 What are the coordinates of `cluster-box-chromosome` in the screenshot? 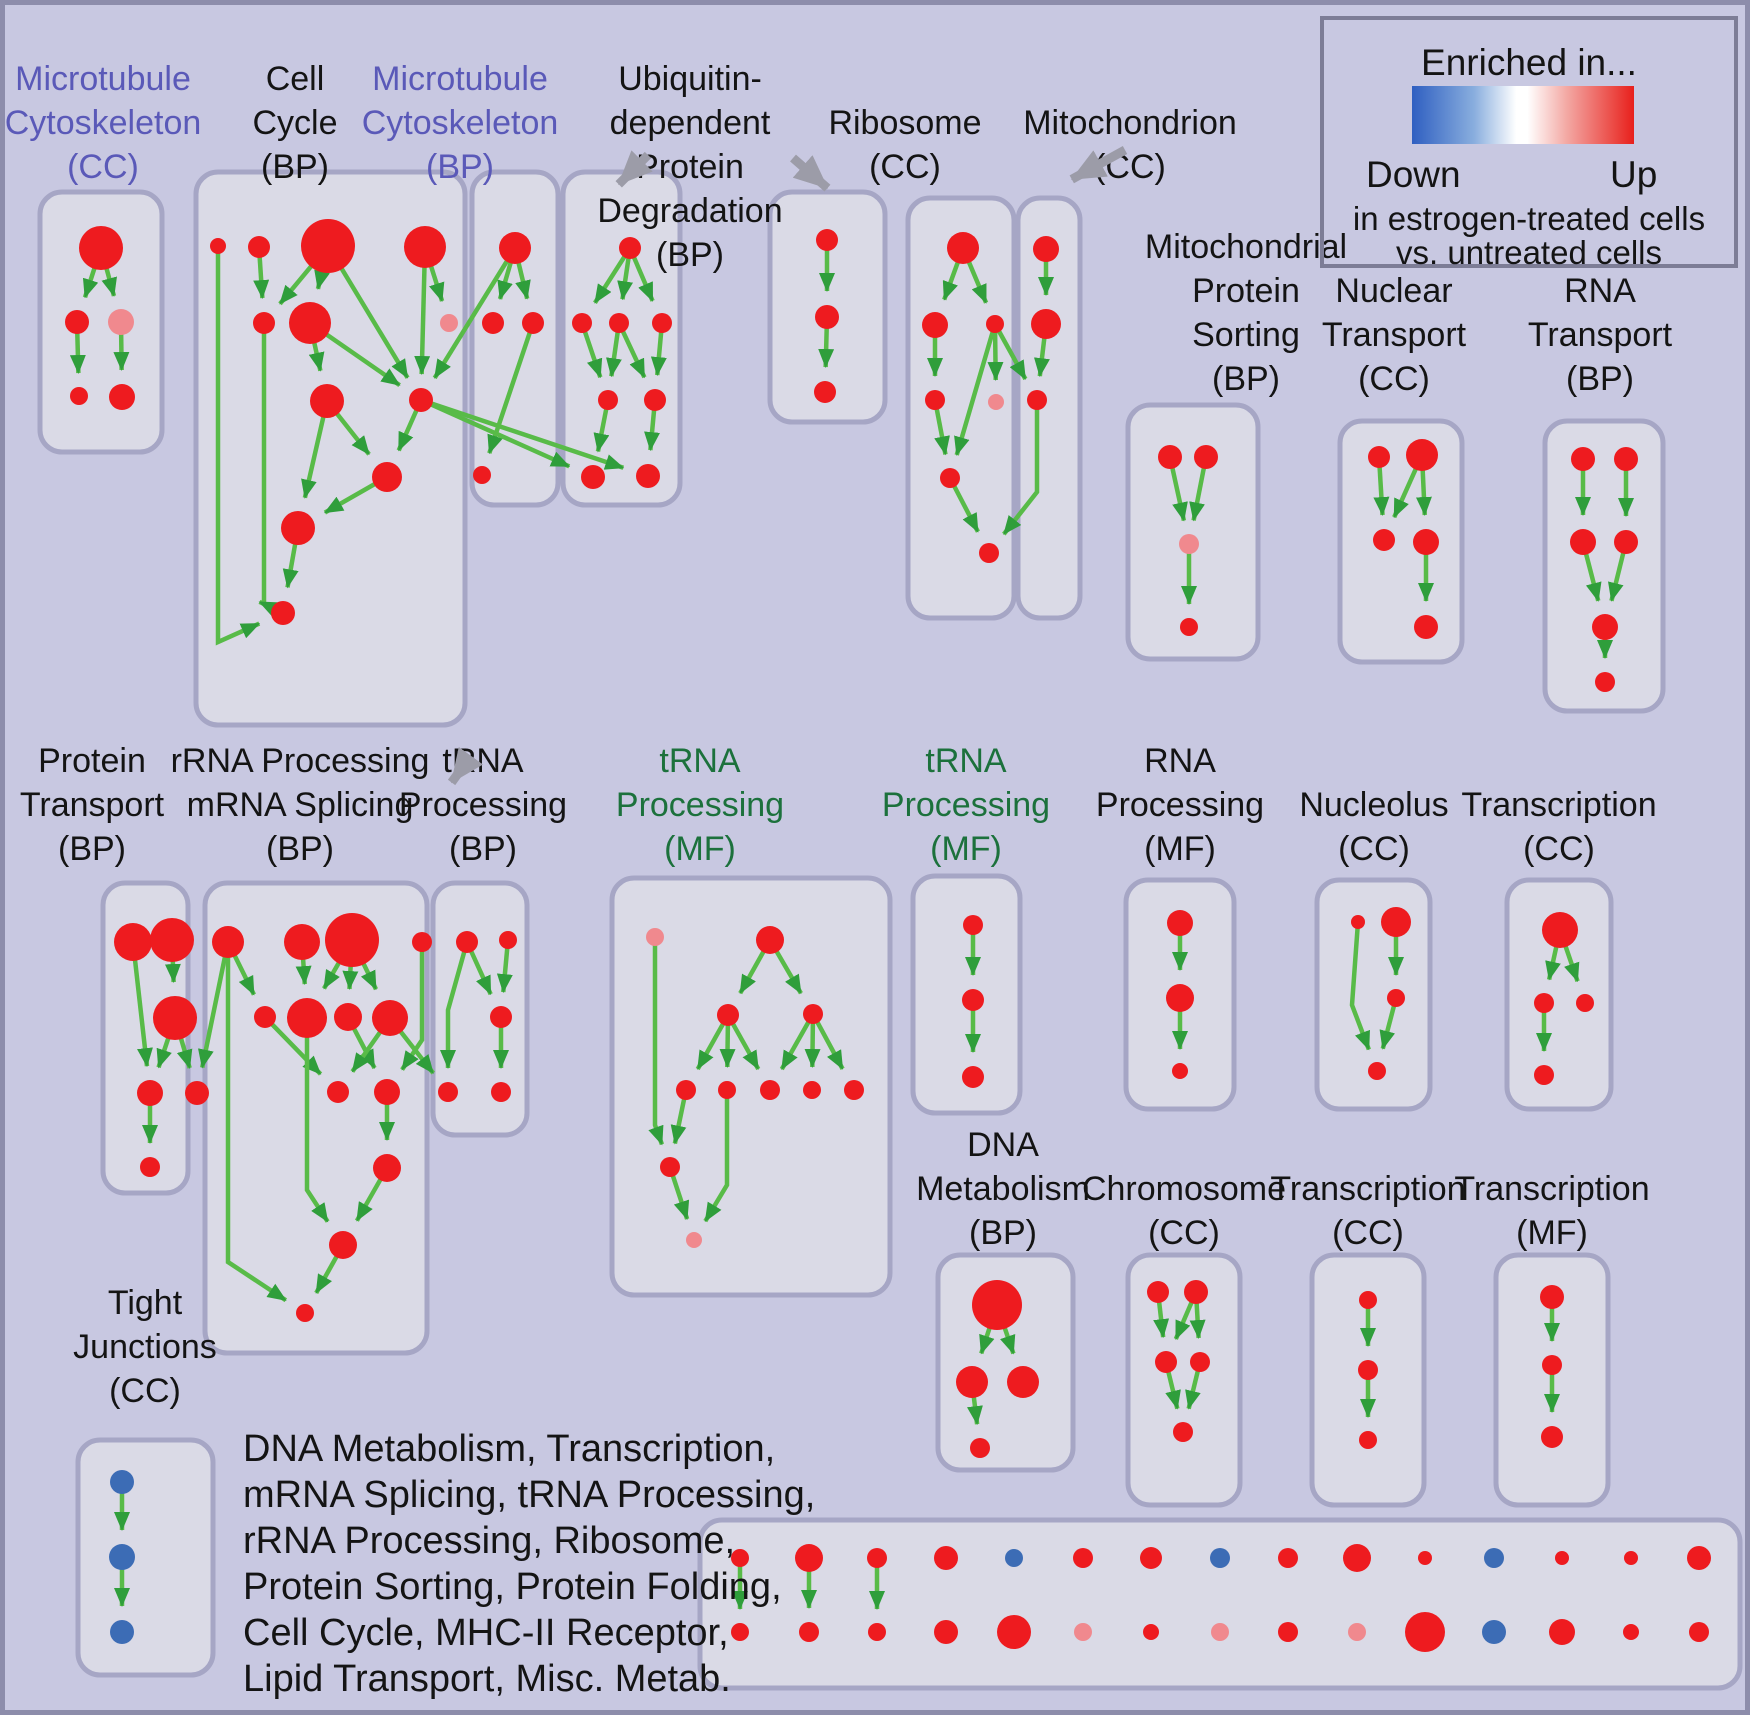 It's located at (1184, 1380).